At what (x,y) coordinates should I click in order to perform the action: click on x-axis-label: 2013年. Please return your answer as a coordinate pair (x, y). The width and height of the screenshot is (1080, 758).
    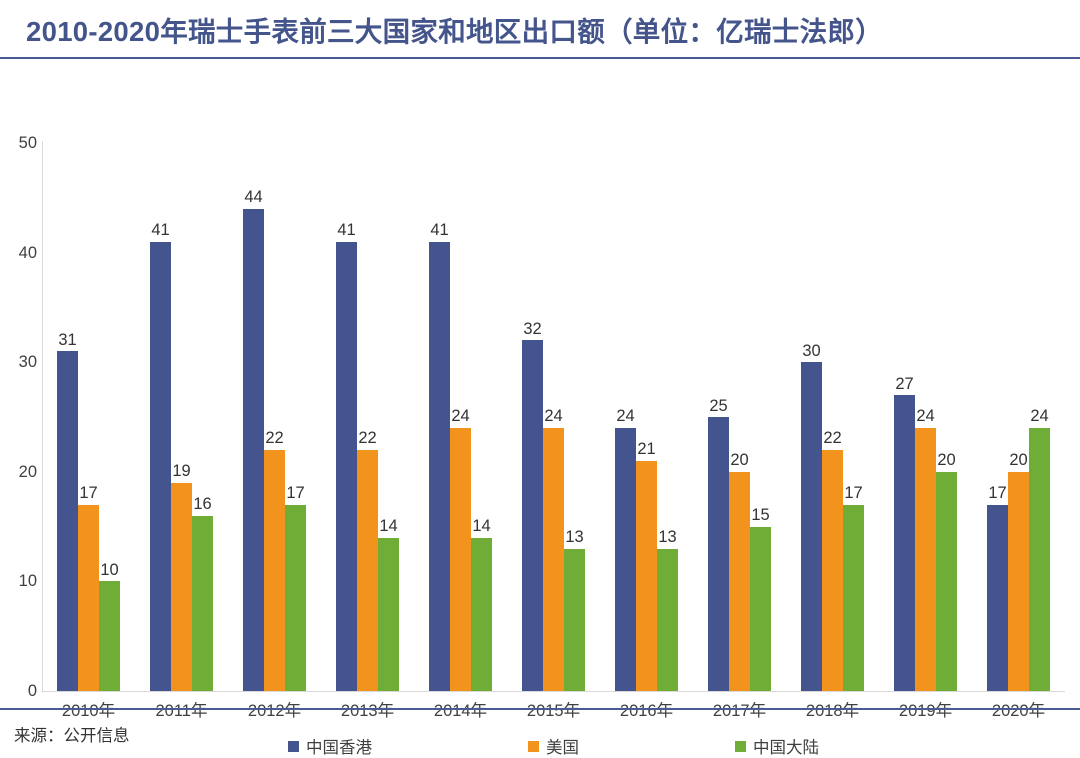
    Looking at the image, I should click on (367, 711).